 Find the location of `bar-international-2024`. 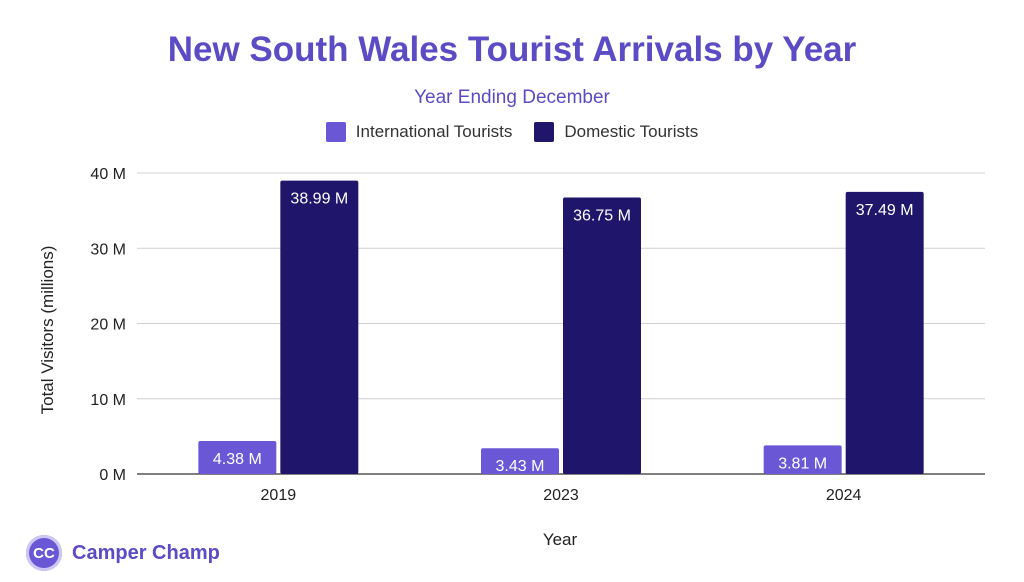

bar-international-2024 is located at coordinates (802, 459).